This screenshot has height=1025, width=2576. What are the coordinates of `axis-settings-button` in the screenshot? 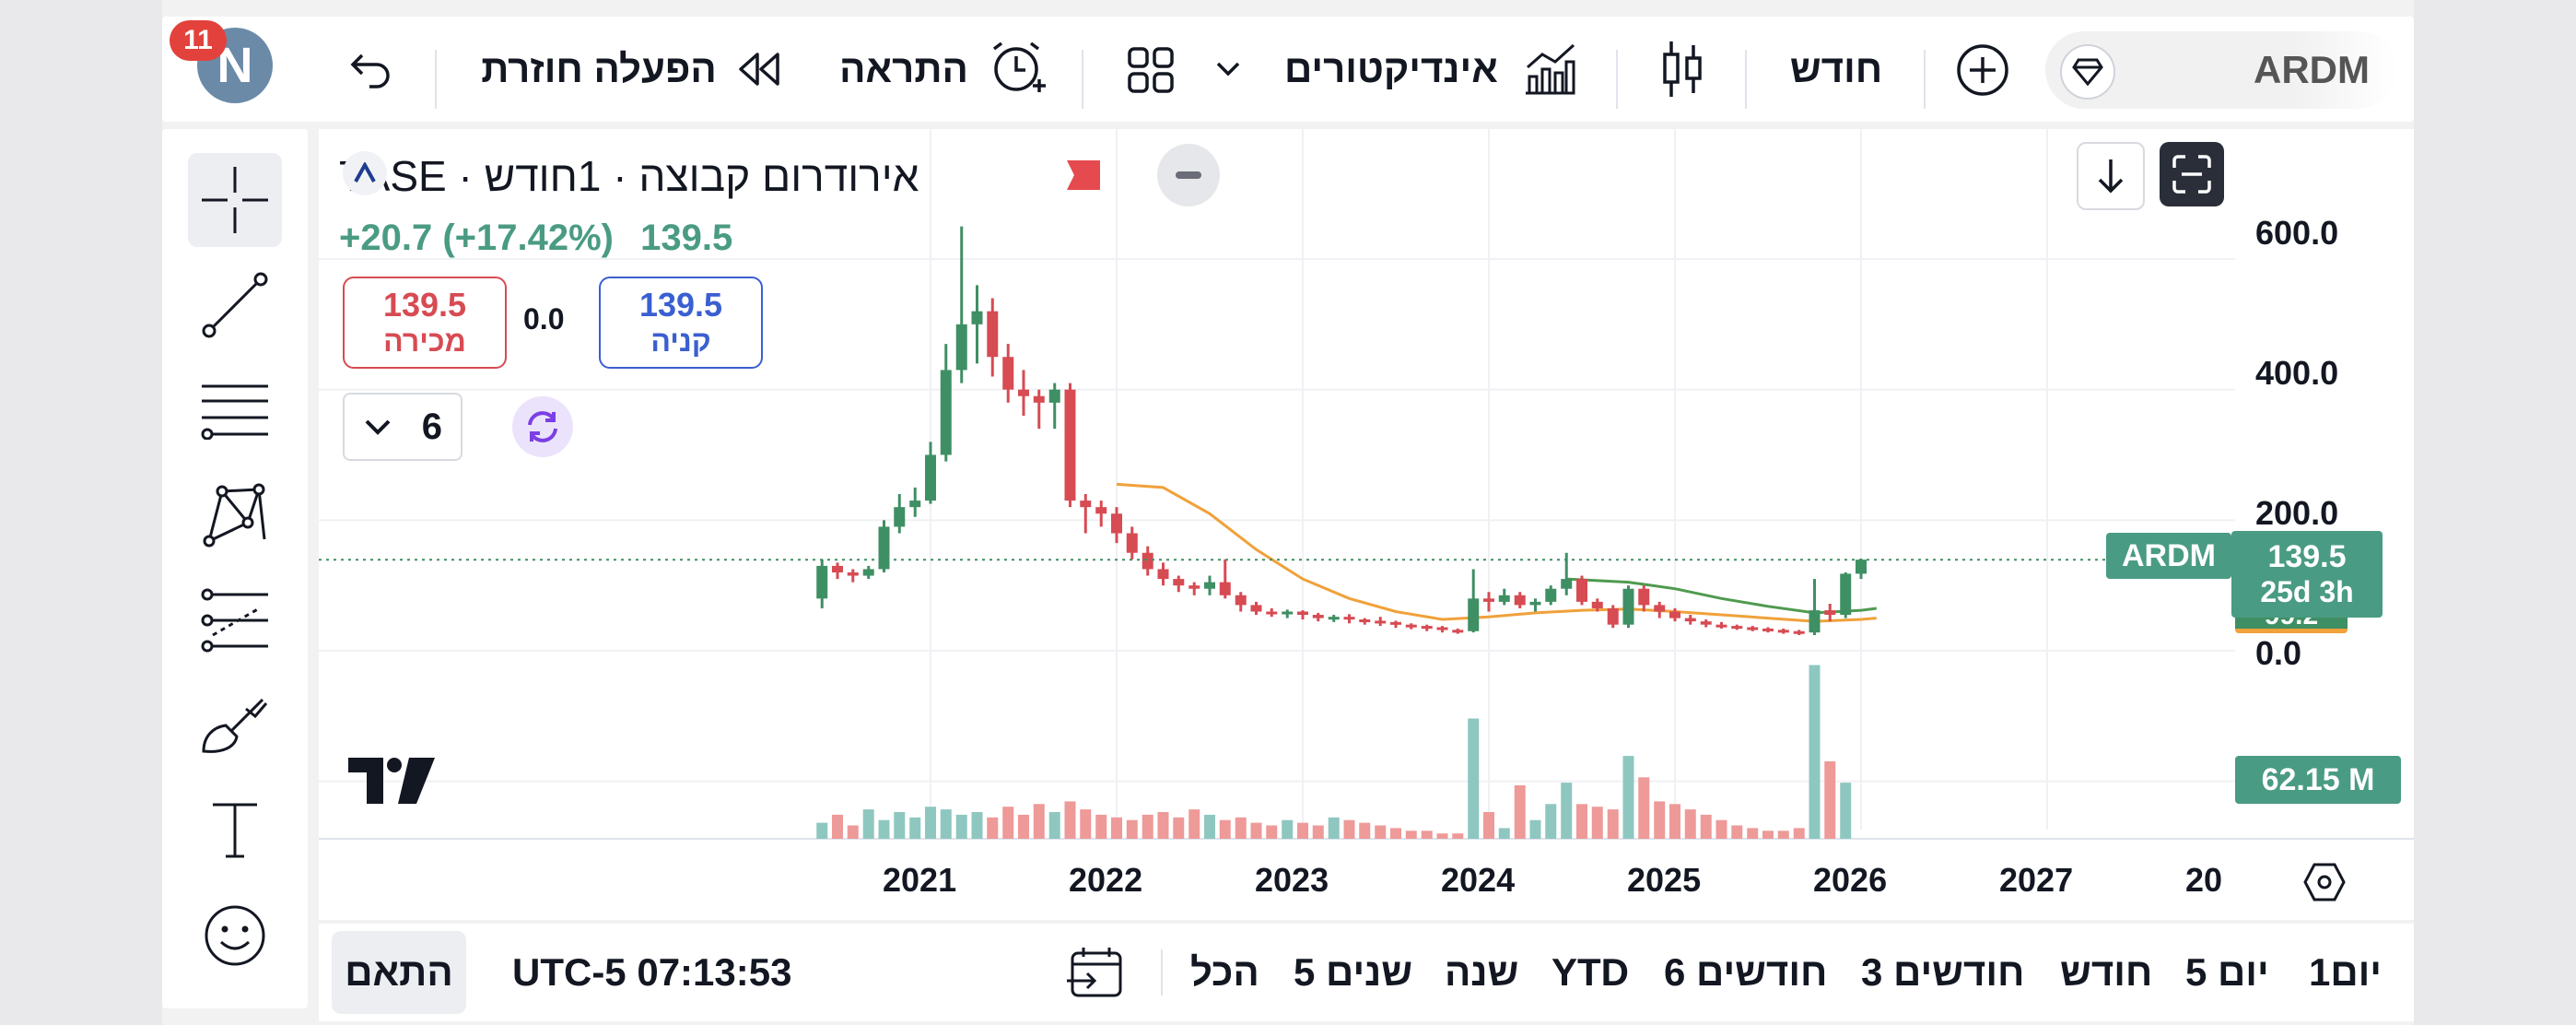 It's located at (2324, 882).